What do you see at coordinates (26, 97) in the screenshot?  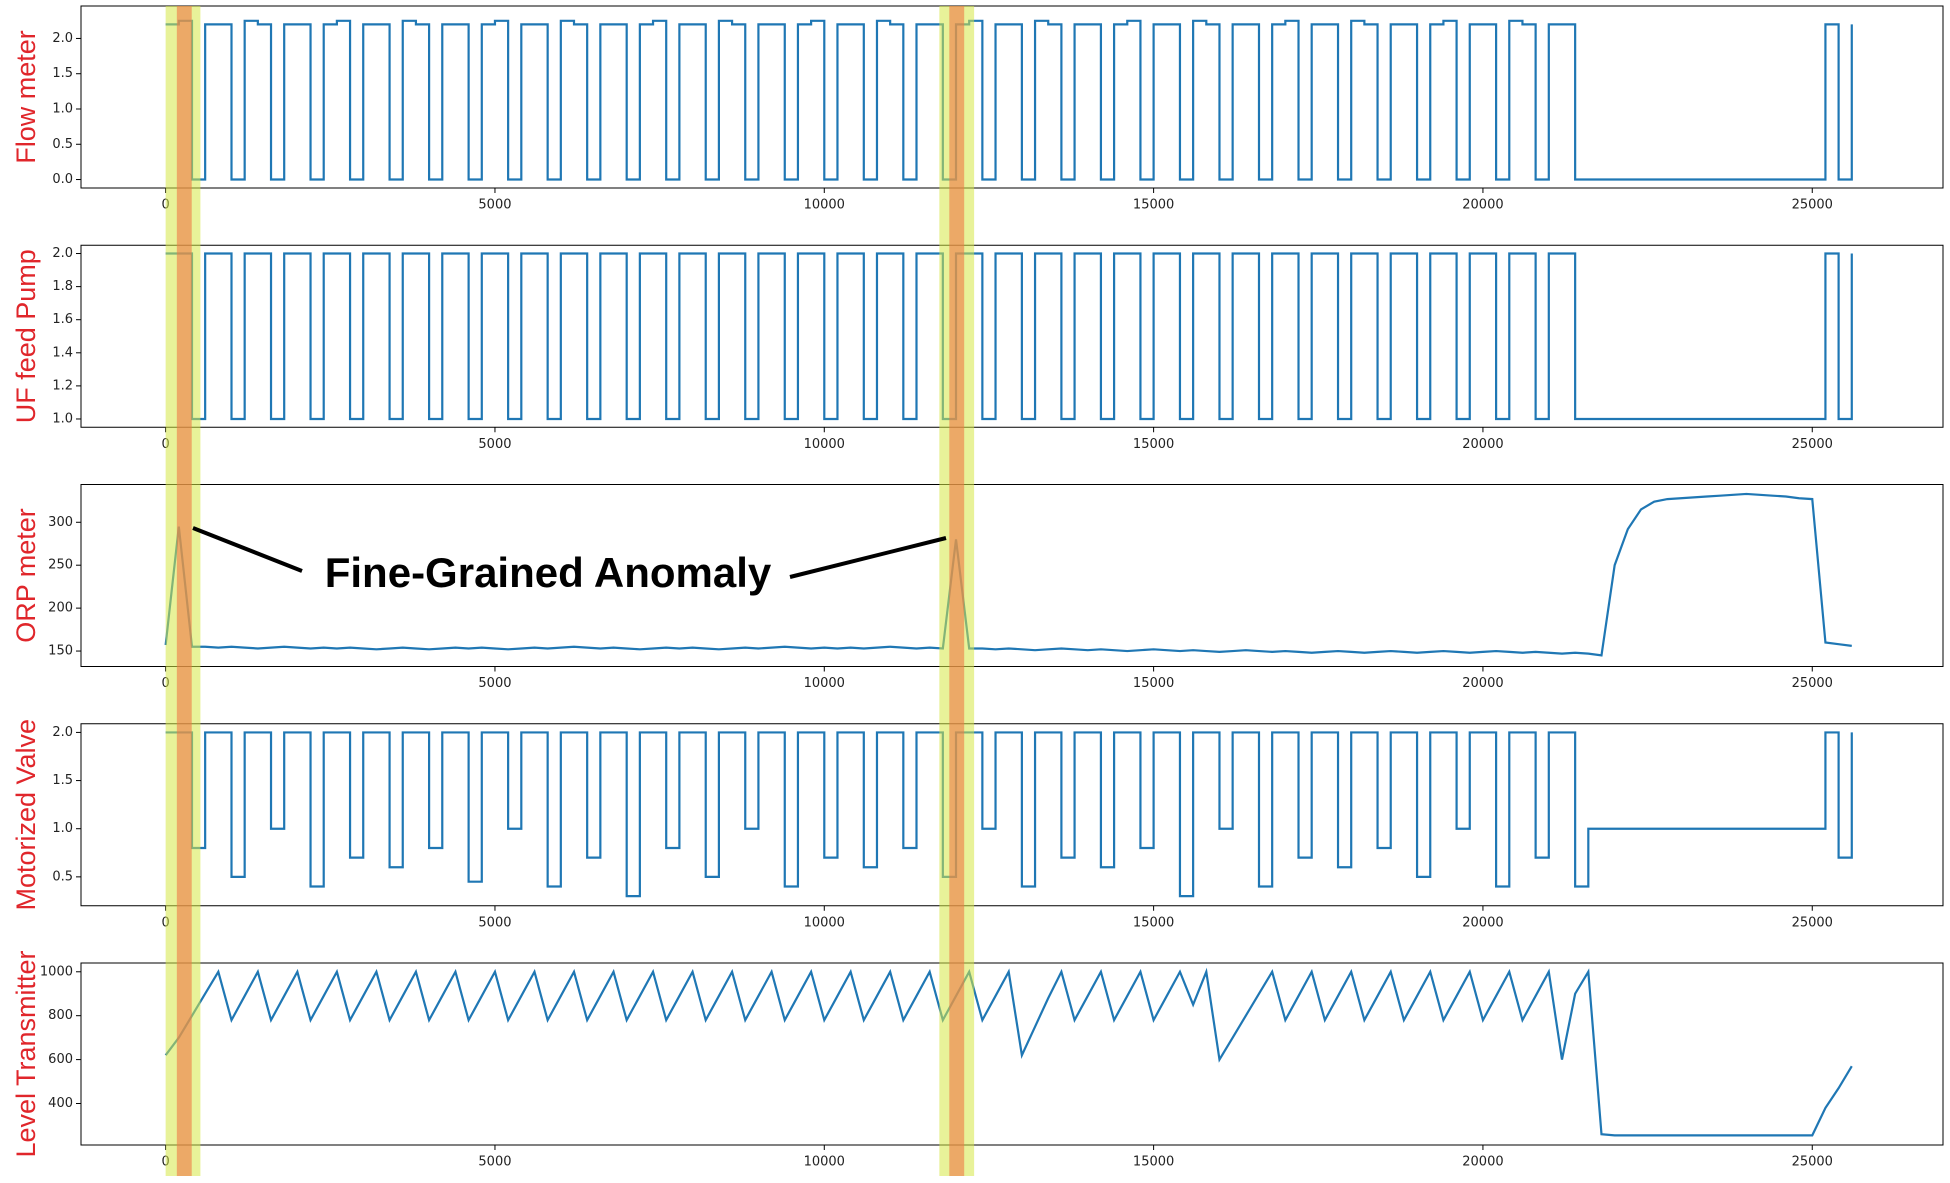 I see `y-axis-label: Flow meter` at bounding box center [26, 97].